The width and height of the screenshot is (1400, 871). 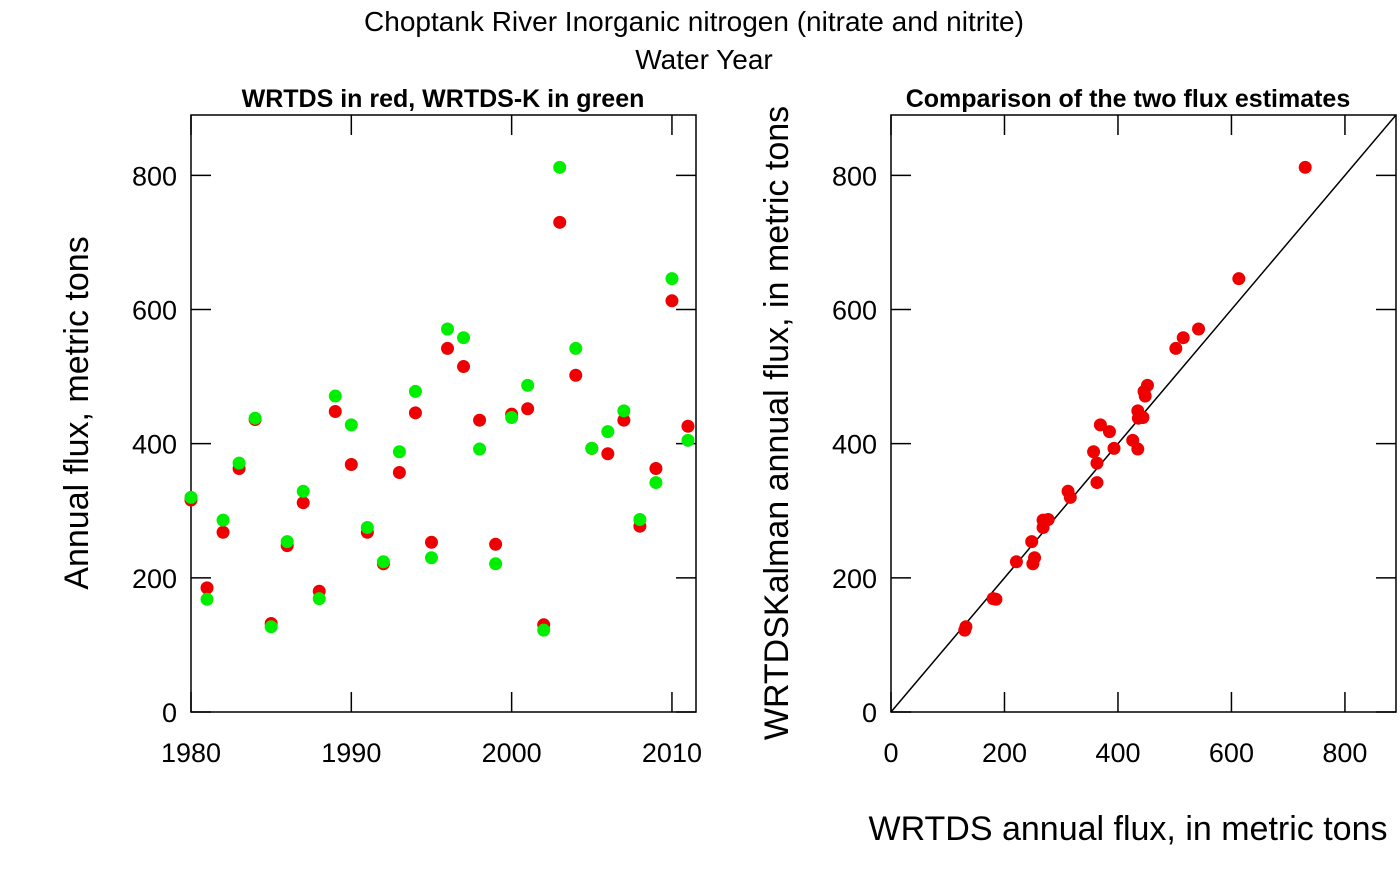 I want to click on x-tick-label: 2010, so click(x=672, y=753).